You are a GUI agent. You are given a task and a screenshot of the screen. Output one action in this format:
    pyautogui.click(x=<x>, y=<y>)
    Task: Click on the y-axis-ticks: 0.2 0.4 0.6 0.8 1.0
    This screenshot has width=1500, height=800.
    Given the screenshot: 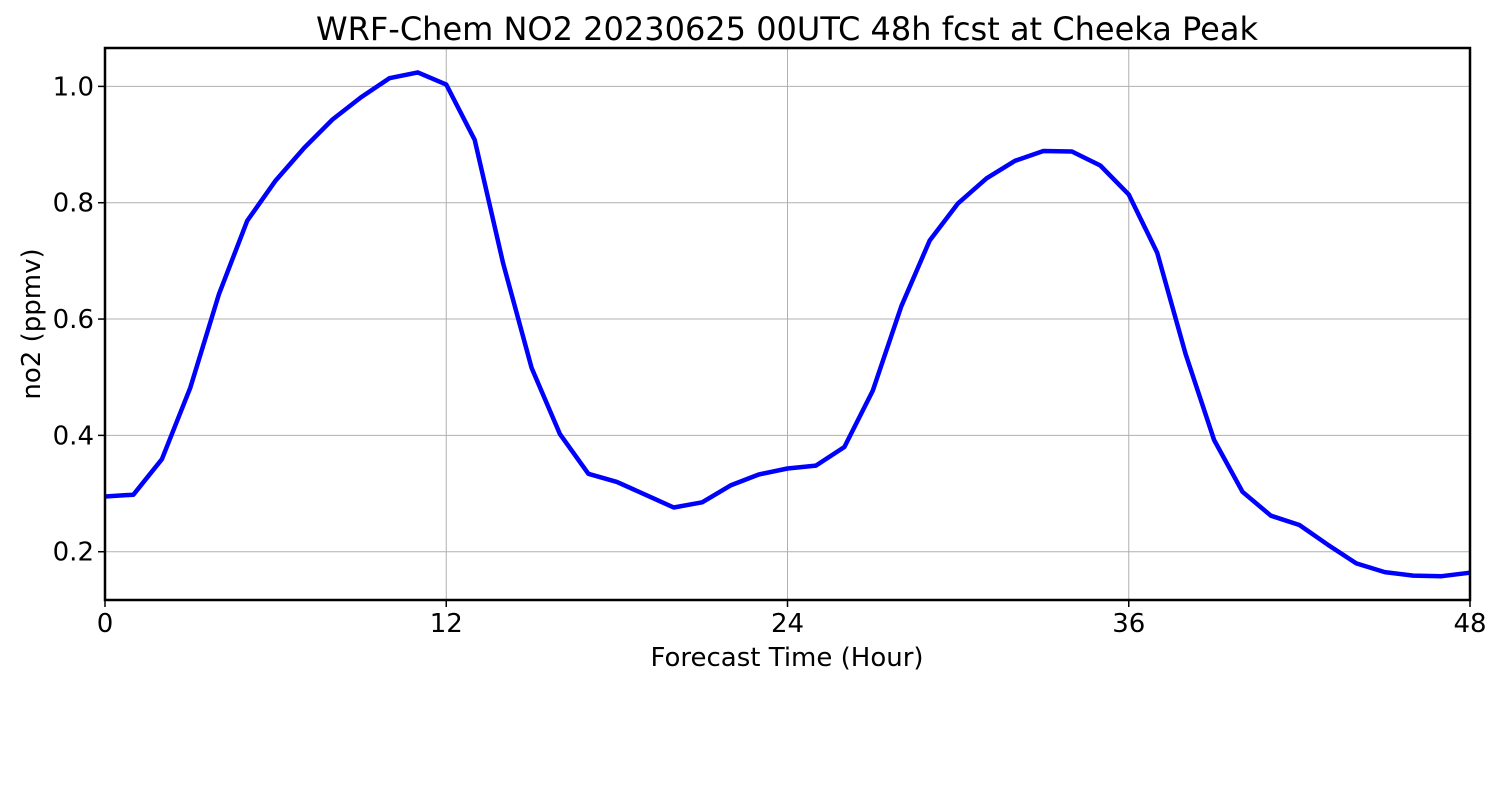 What is the action you would take?
    pyautogui.click(x=79, y=320)
    